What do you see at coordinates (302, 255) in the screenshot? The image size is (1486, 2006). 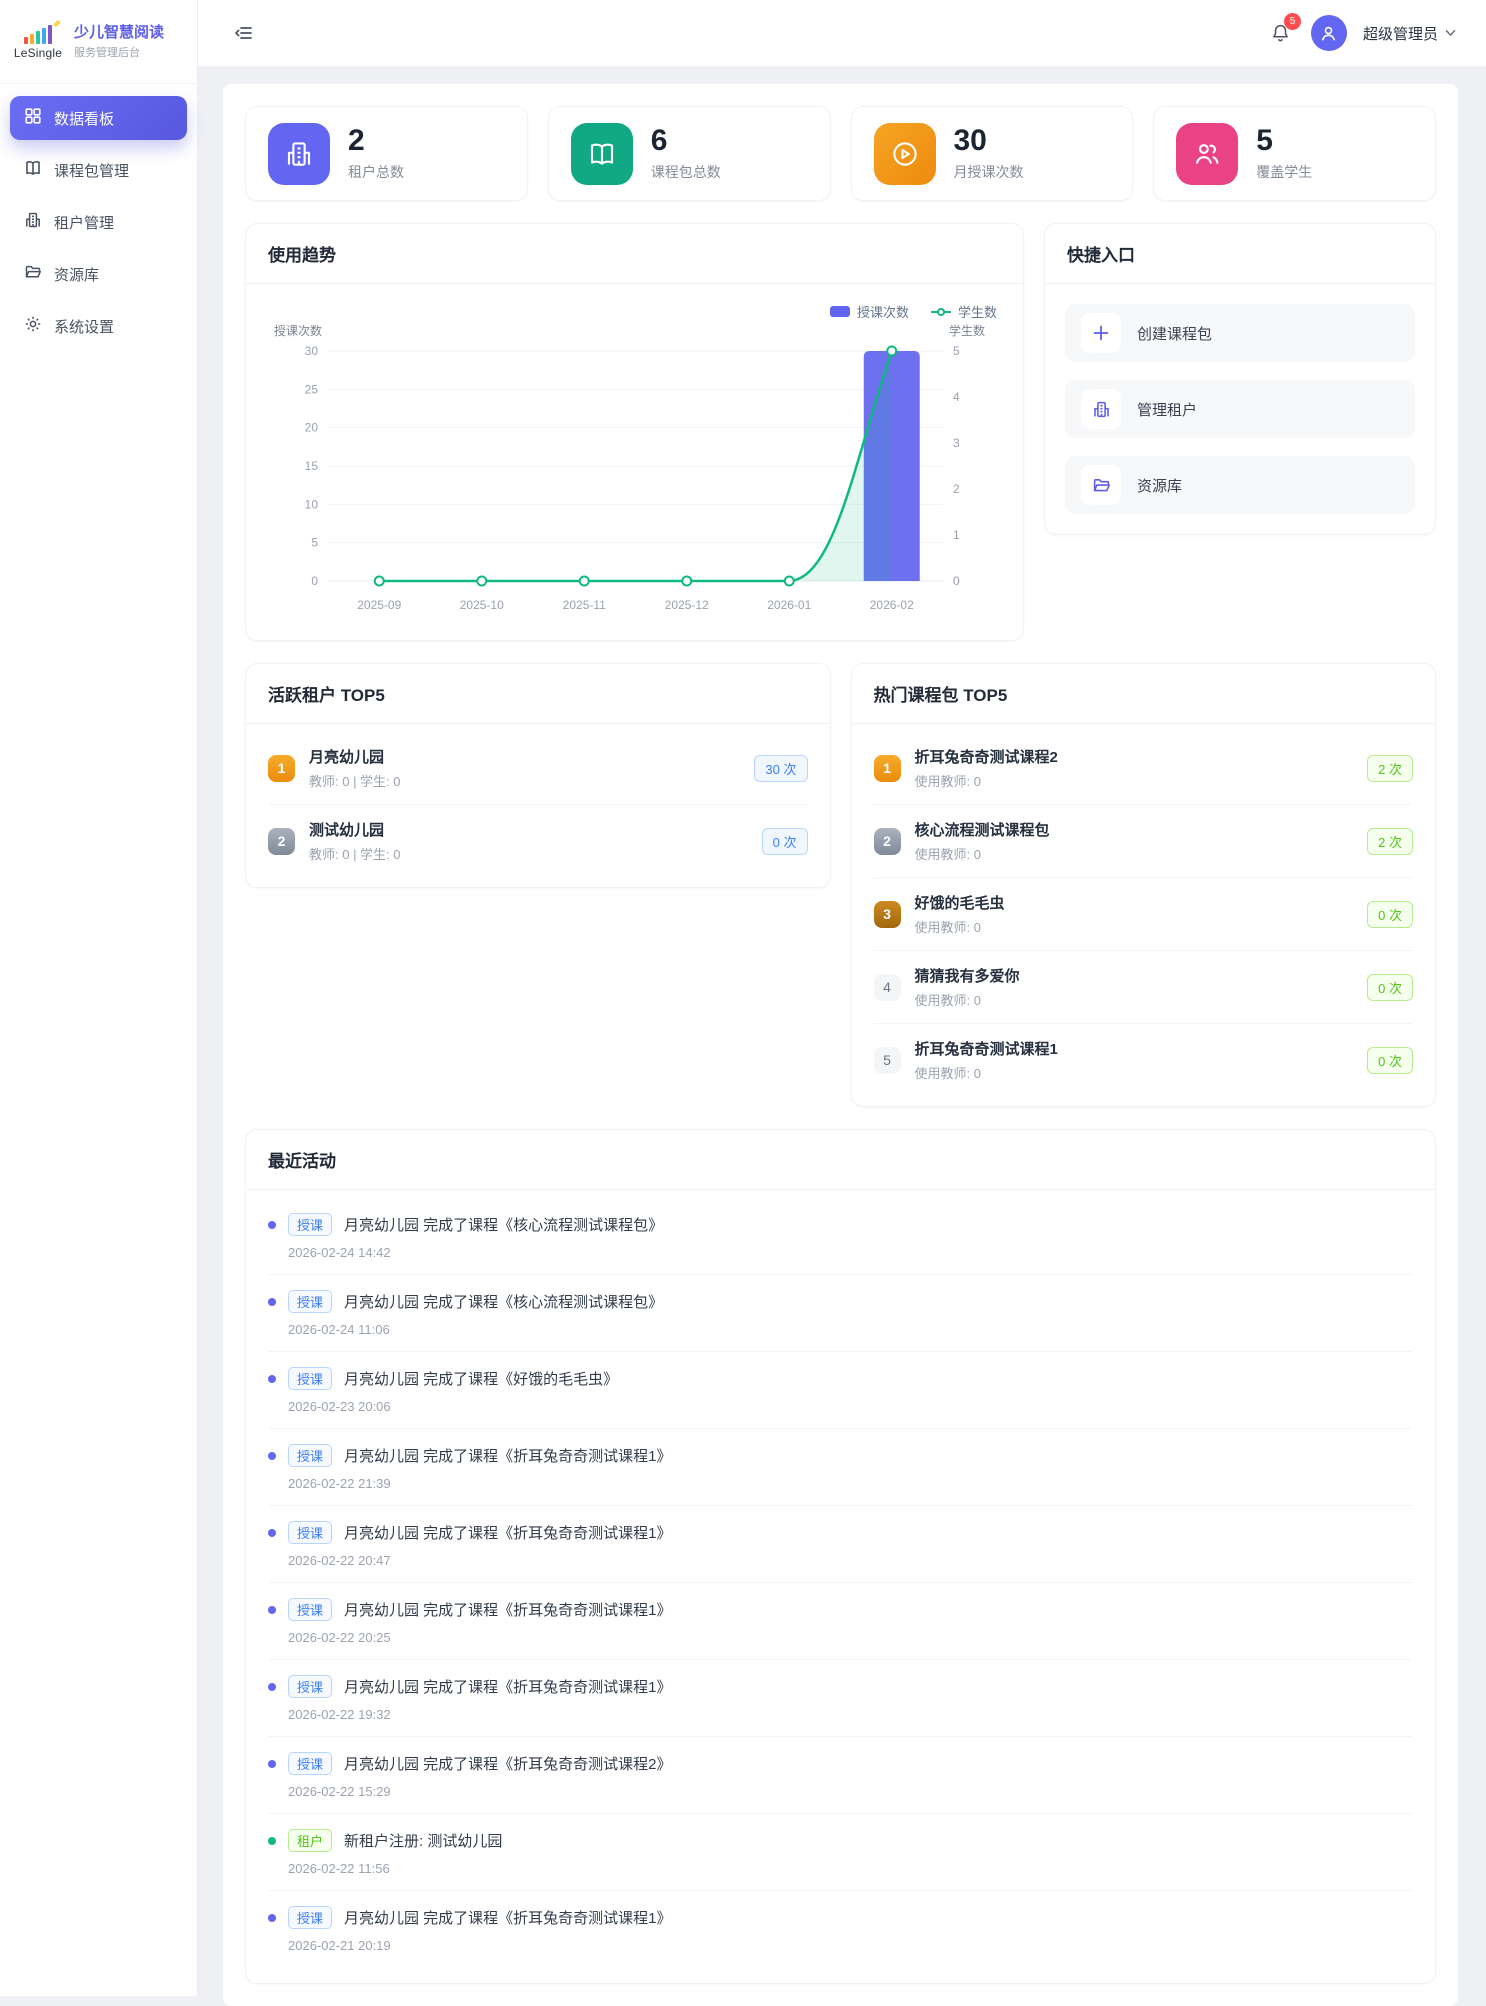 I see `card-title: 使用趋势` at bounding box center [302, 255].